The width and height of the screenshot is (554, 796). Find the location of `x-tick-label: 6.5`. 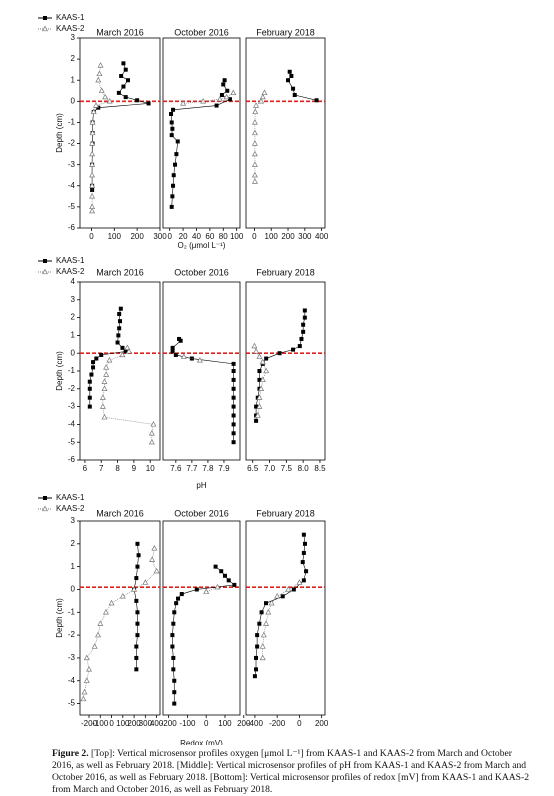

x-tick-label: 6.5 is located at coordinates (253, 468).